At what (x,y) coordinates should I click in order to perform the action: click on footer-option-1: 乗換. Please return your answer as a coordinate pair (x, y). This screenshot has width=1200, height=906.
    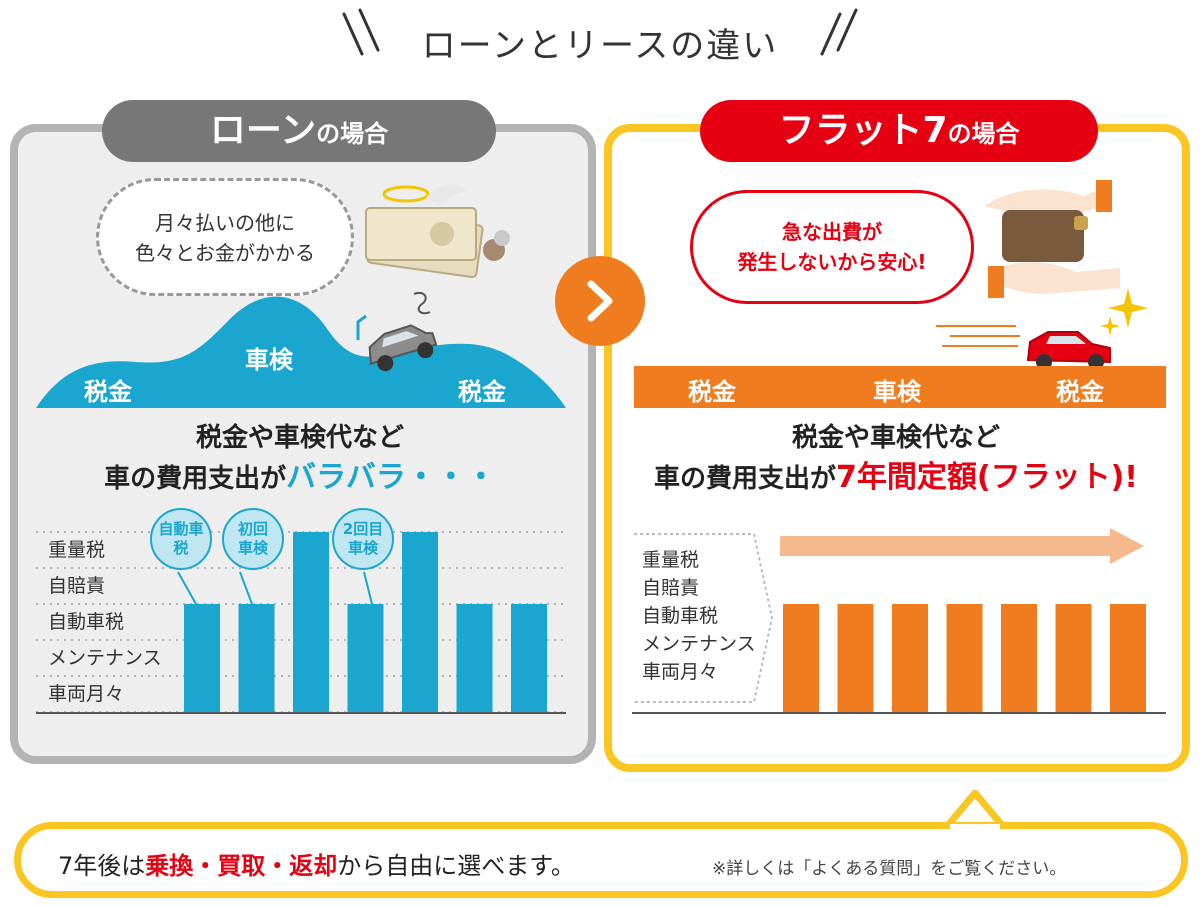
    Looking at the image, I should click on (169, 866).